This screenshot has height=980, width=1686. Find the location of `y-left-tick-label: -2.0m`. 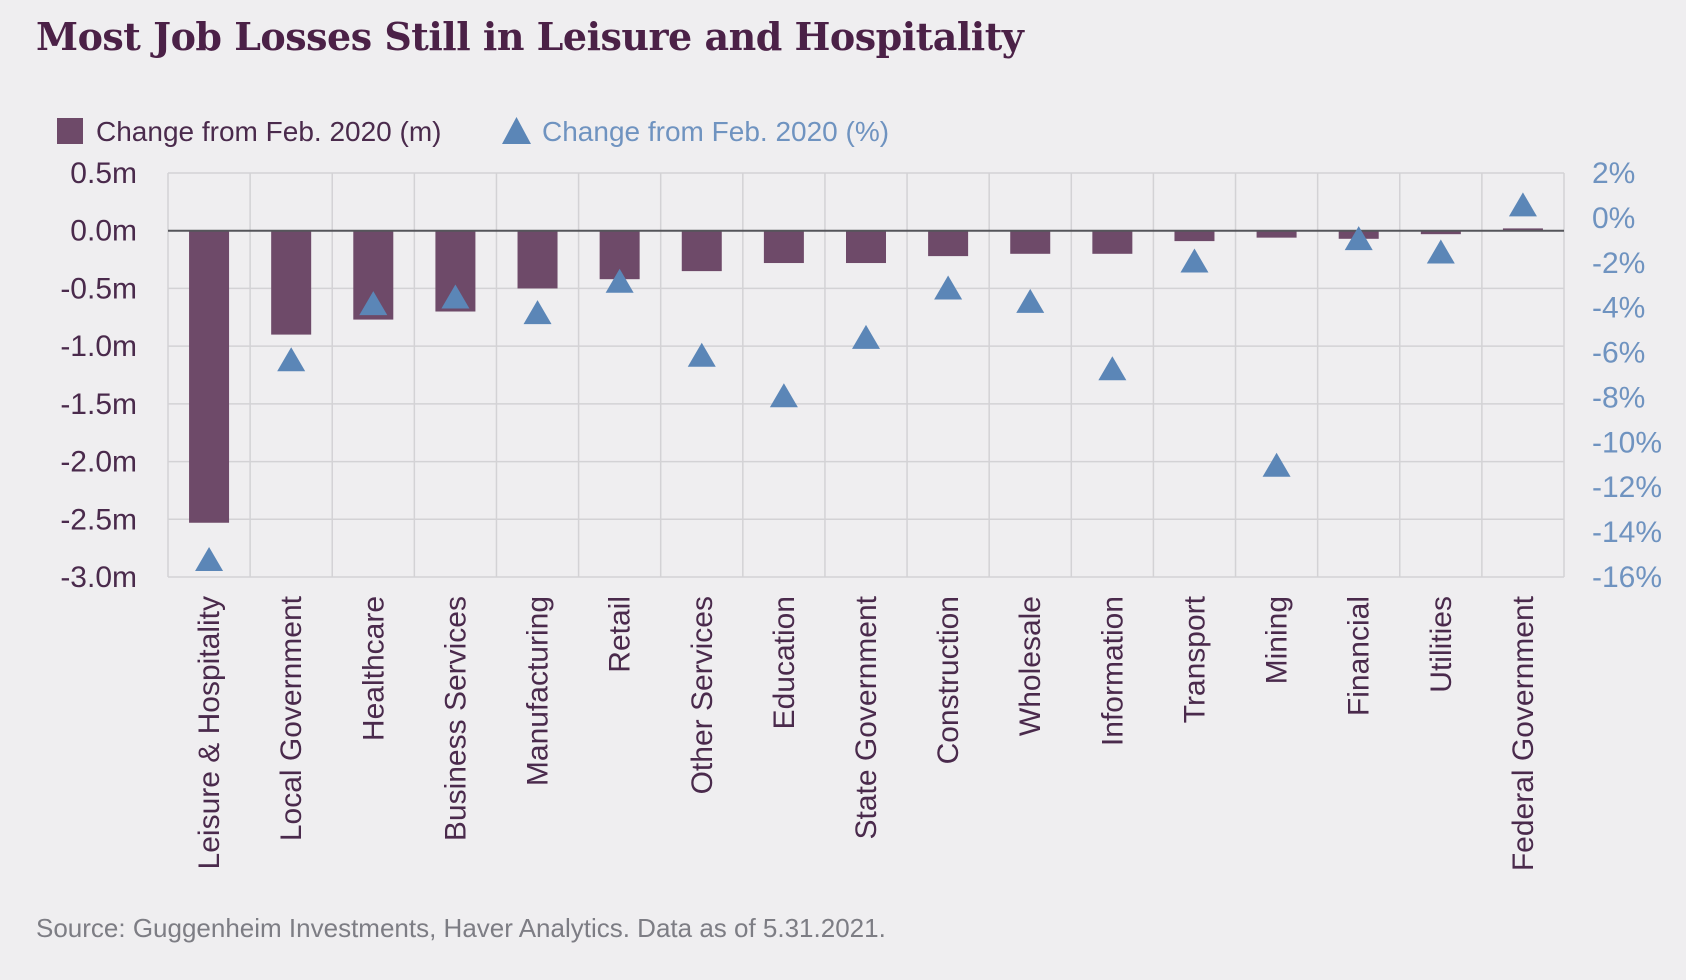

y-left-tick-label: -2.0m is located at coordinates (98, 462).